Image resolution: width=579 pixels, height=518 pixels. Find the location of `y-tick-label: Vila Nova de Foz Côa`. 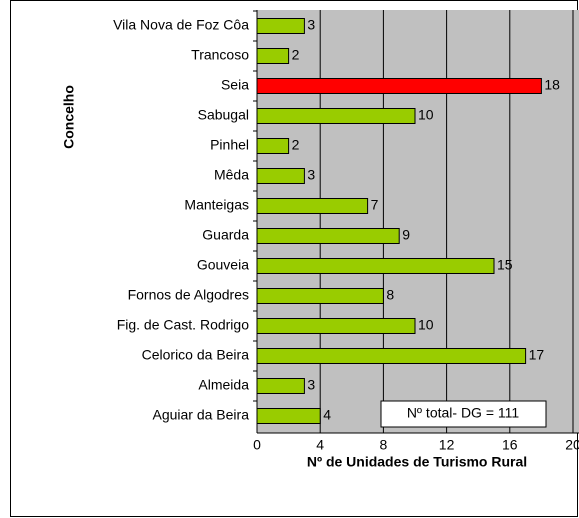

y-tick-label: Vila Nova de Foz Côa is located at coordinates (181, 25).